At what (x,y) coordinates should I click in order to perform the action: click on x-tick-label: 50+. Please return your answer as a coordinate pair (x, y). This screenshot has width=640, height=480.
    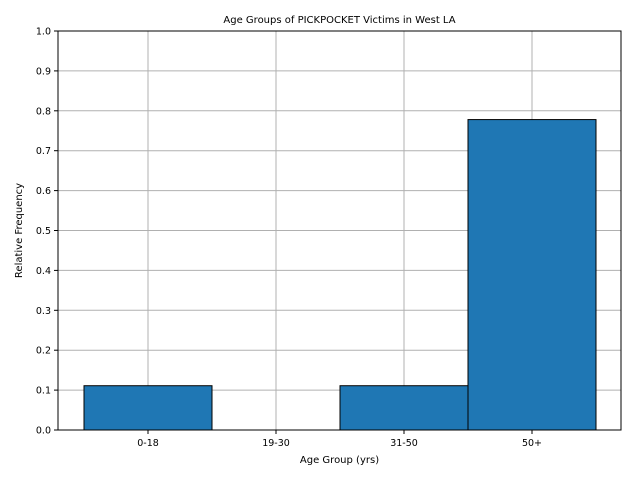
    Looking at the image, I should click on (532, 443).